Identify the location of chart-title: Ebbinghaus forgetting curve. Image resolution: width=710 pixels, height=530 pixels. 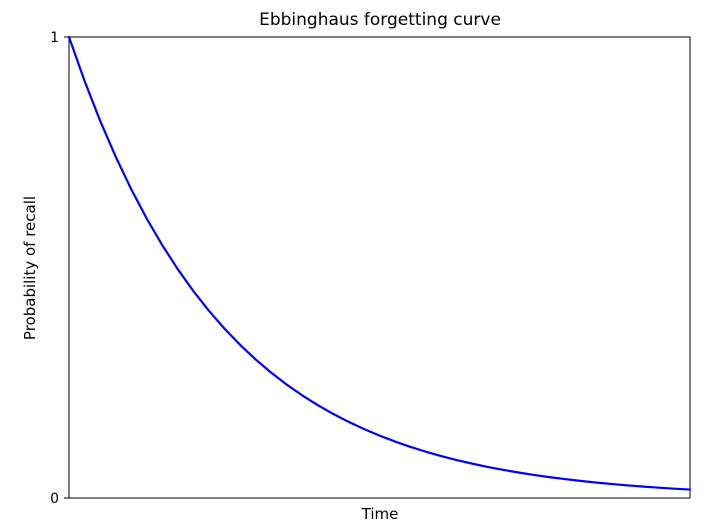
(380, 20).